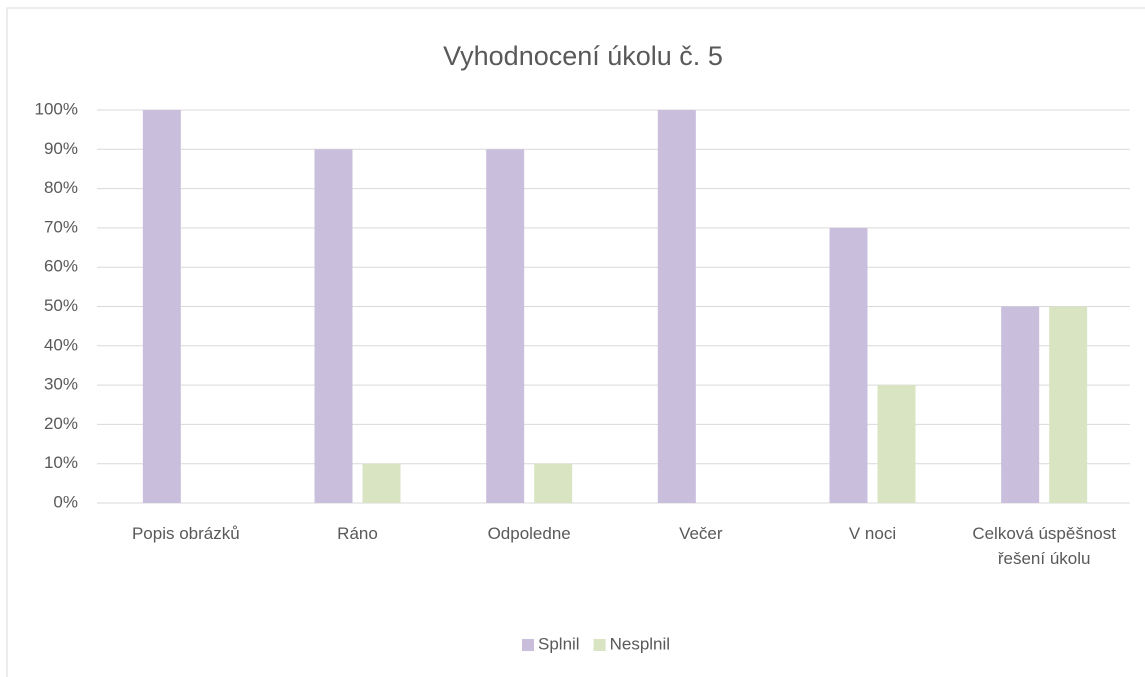 This screenshot has width=1145, height=677. Describe the element at coordinates (61, 384) in the screenshot. I see `y-tick-label: 30%` at that location.